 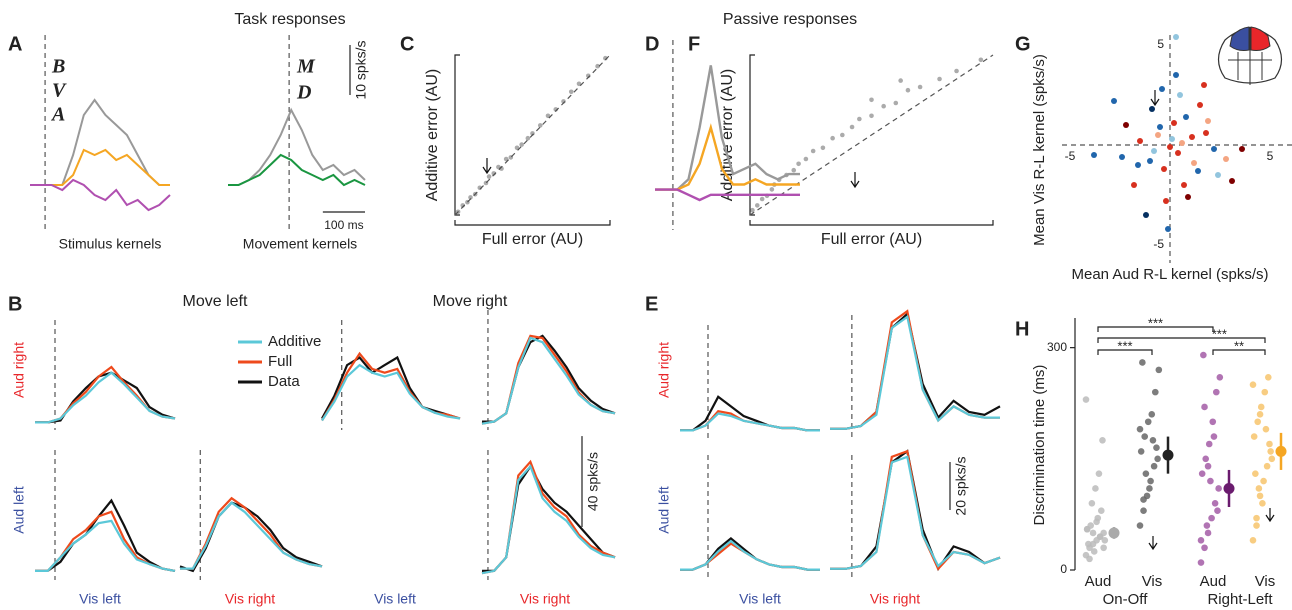 What do you see at coordinates (1098, 581) in the screenshot?
I see `x-tick-label: Aud` at bounding box center [1098, 581].